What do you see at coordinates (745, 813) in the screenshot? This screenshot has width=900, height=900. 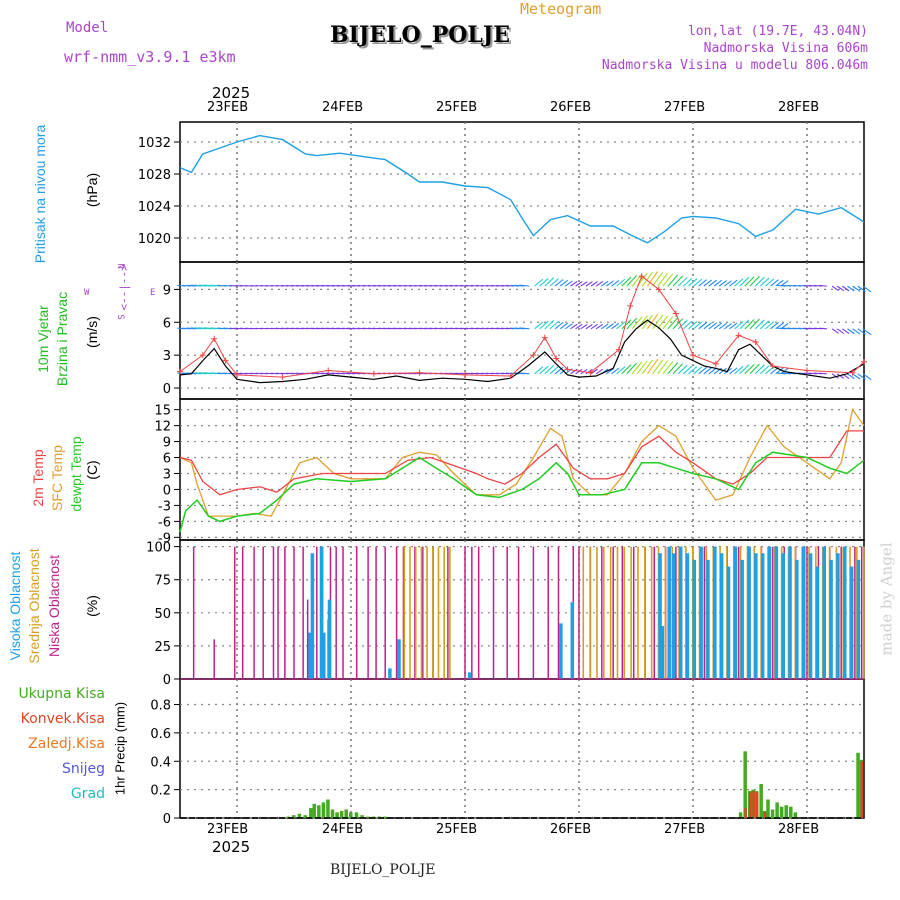 I see `convective-bar` at bounding box center [745, 813].